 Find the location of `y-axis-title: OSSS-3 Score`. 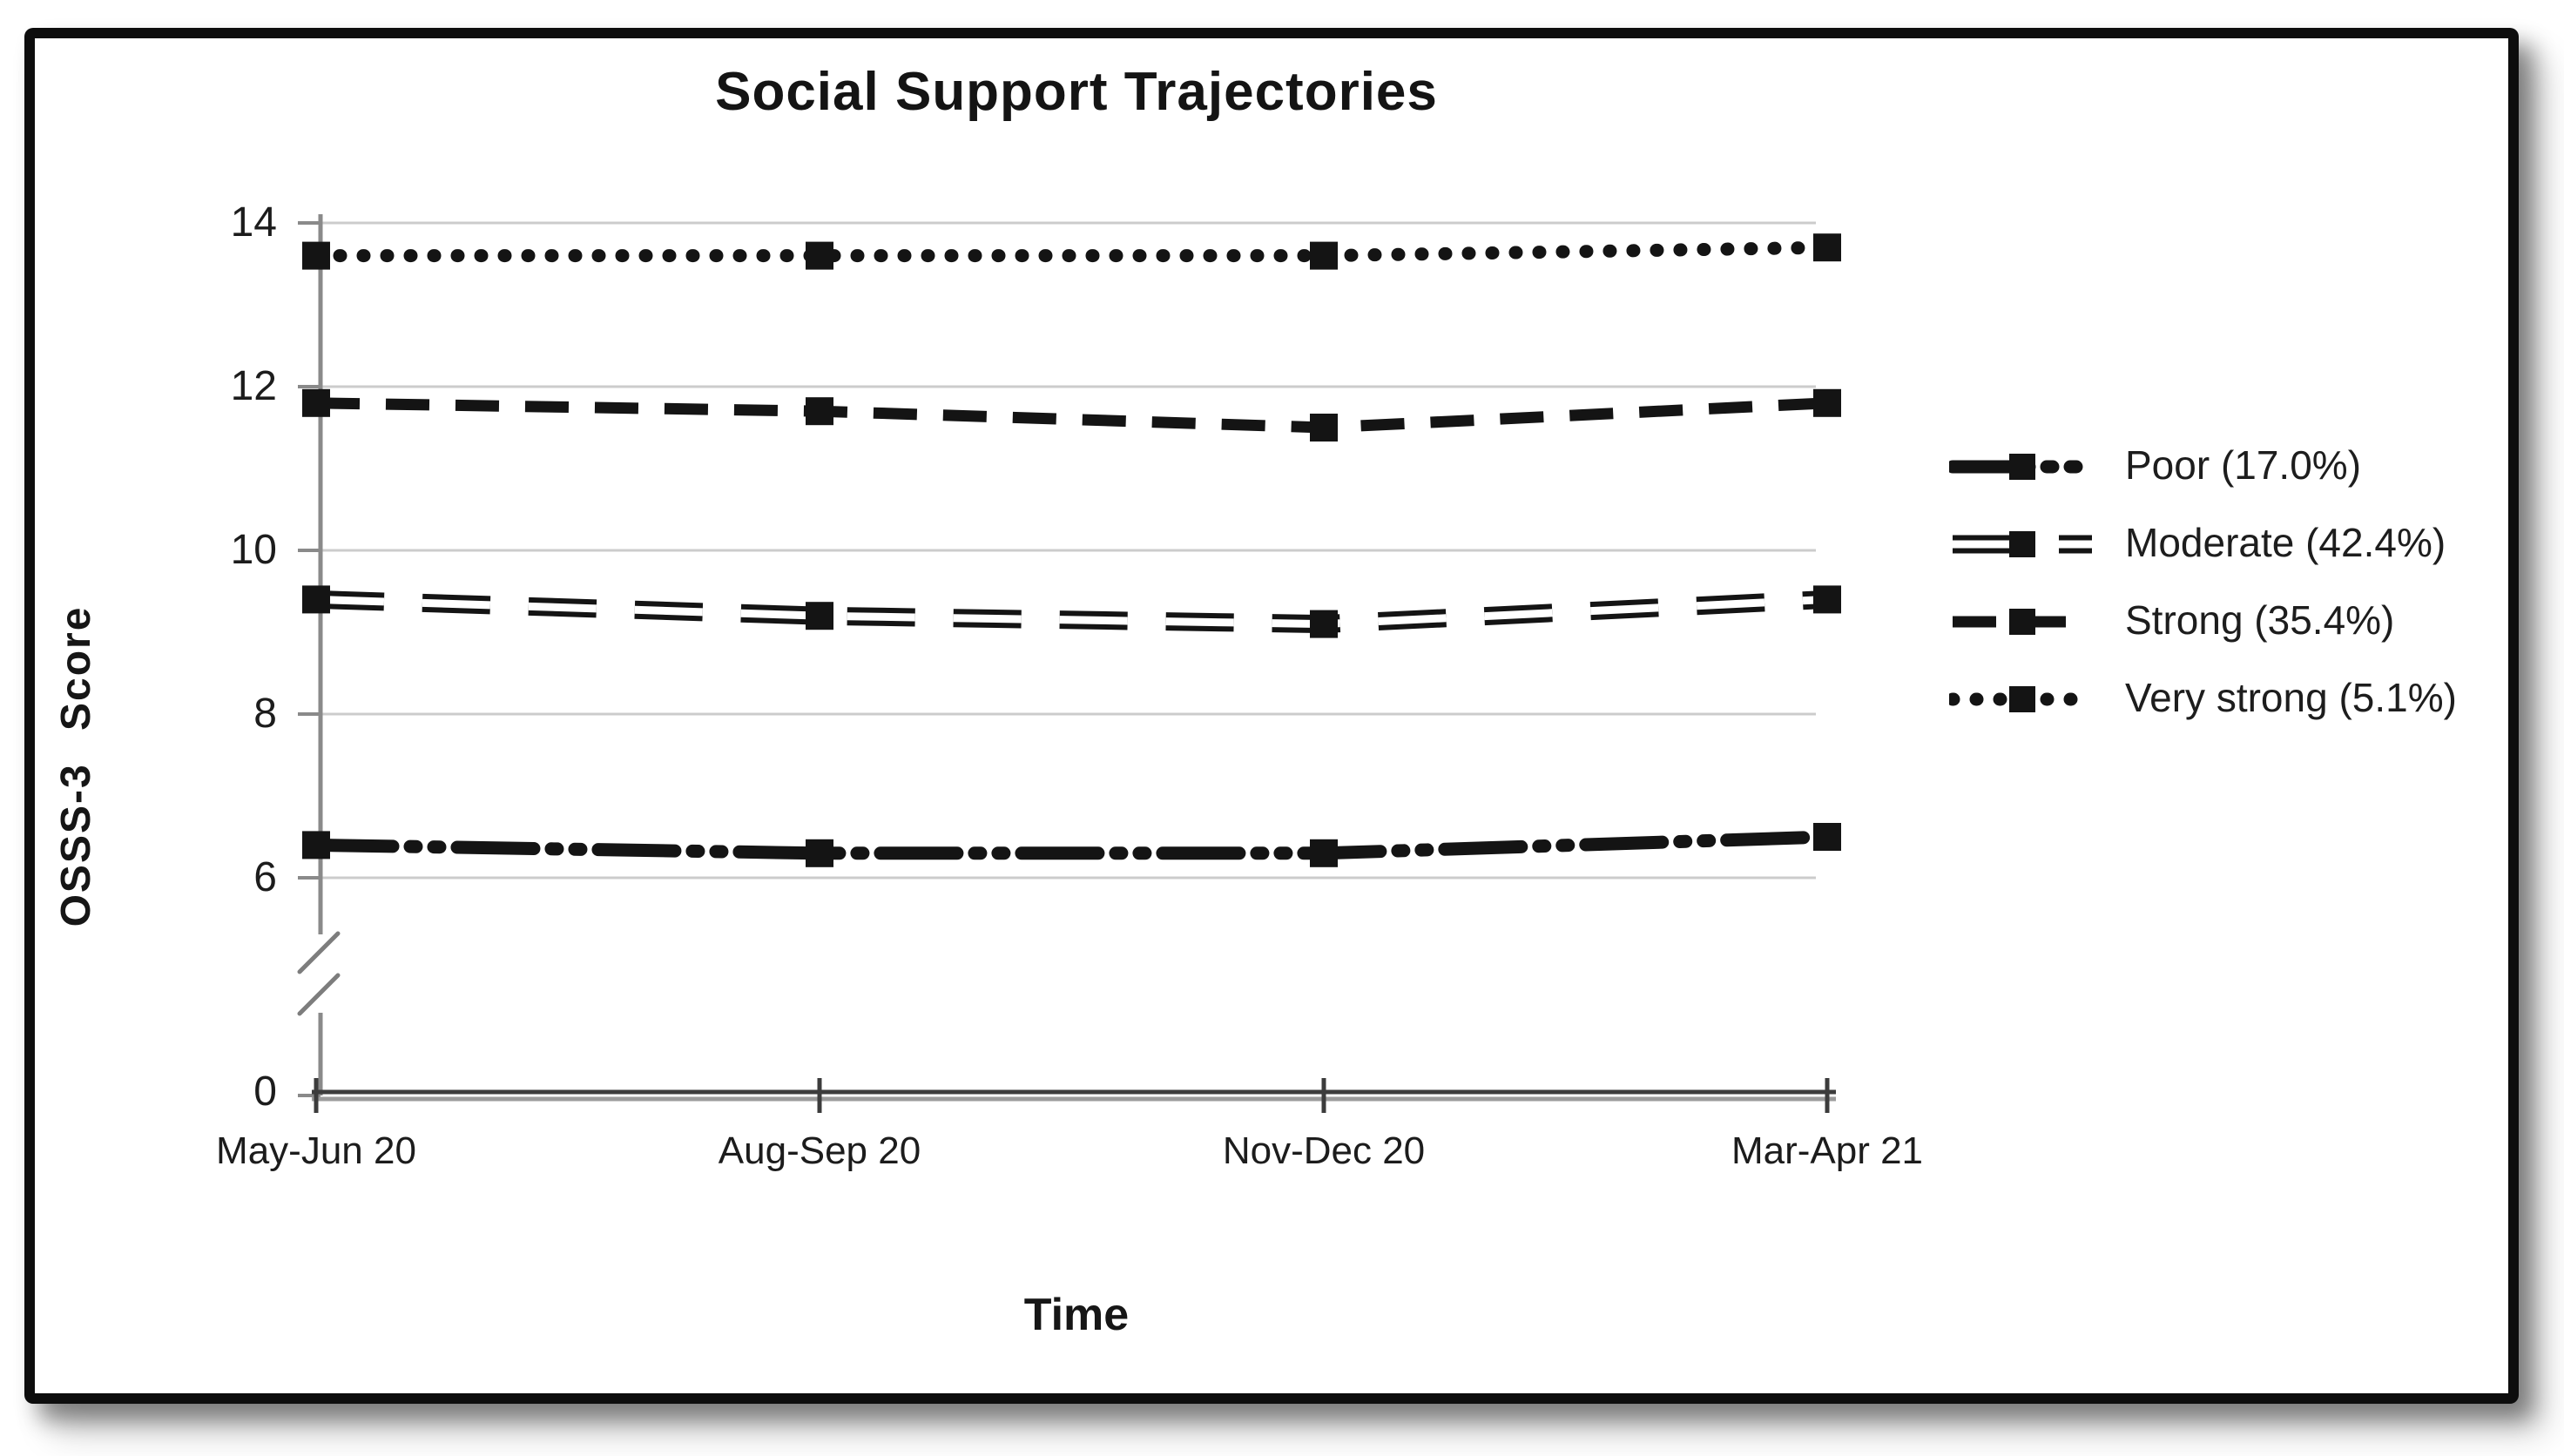

y-axis-title: OSSS-3 Score is located at coordinates (76, 766).